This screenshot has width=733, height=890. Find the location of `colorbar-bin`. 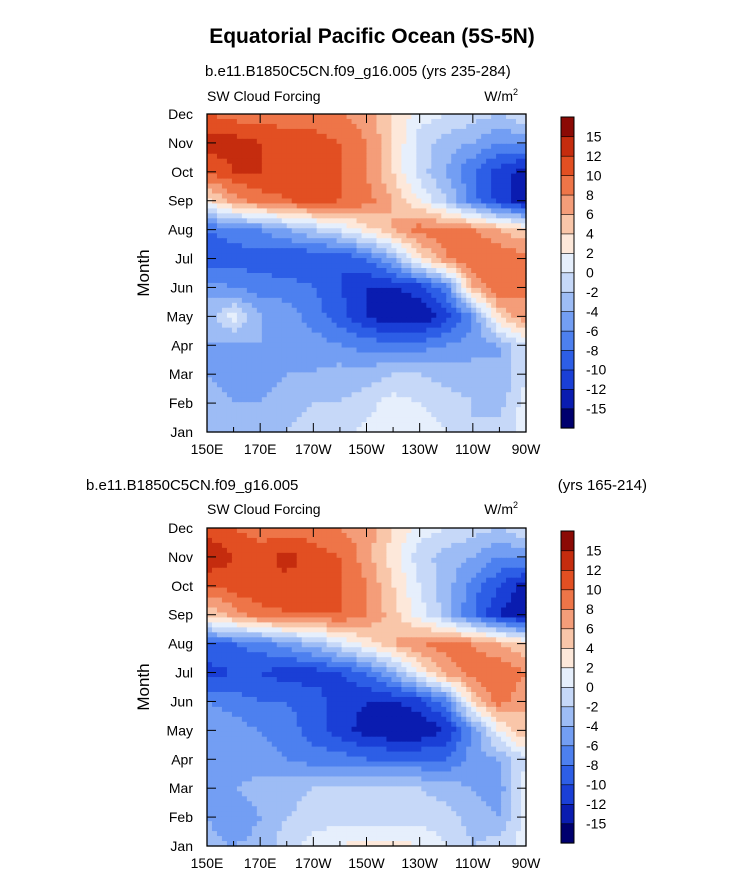

colorbar-bin is located at coordinates (567, 418).